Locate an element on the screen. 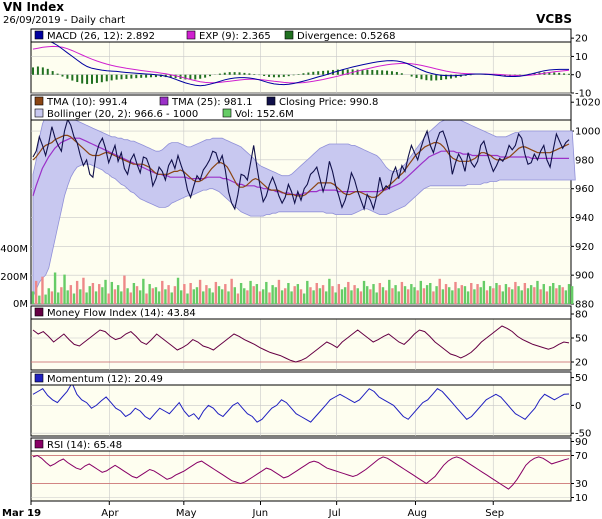  rsi-ytick-label-2: 30 is located at coordinates (581, 484).